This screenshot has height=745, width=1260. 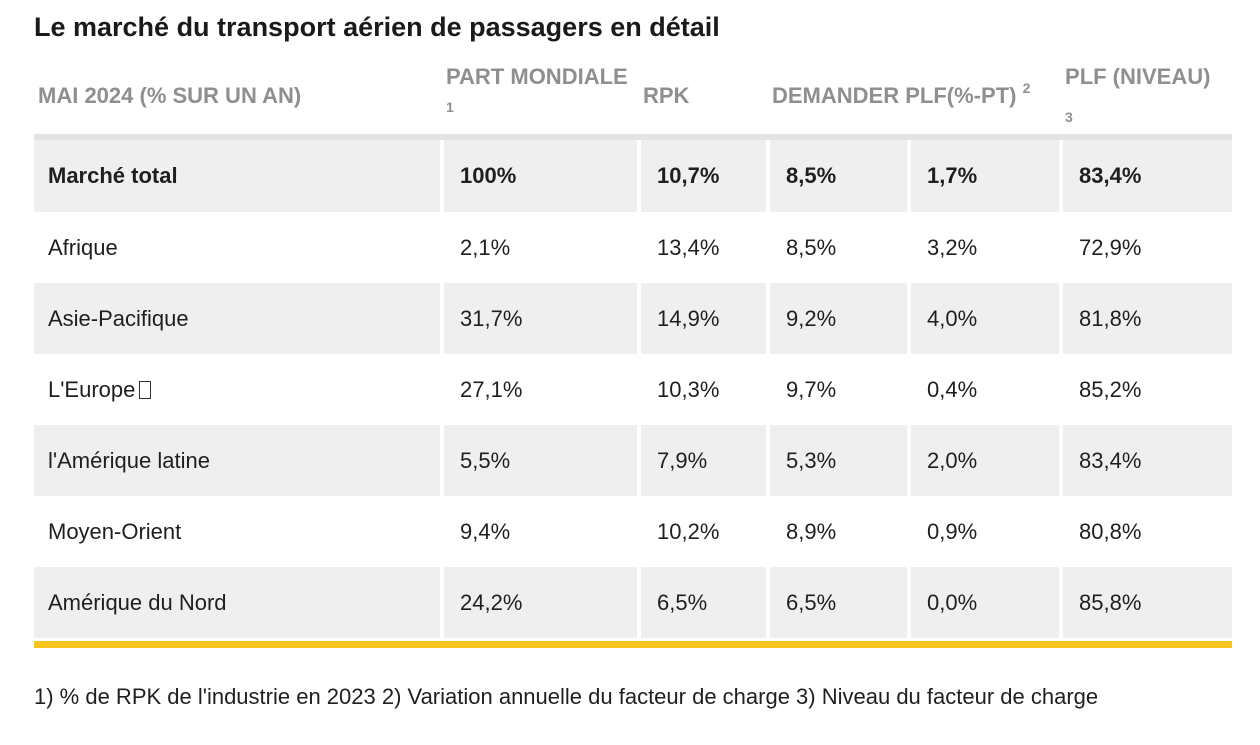 I want to click on cell-region: Moyen-Orient, so click(x=239, y=531).